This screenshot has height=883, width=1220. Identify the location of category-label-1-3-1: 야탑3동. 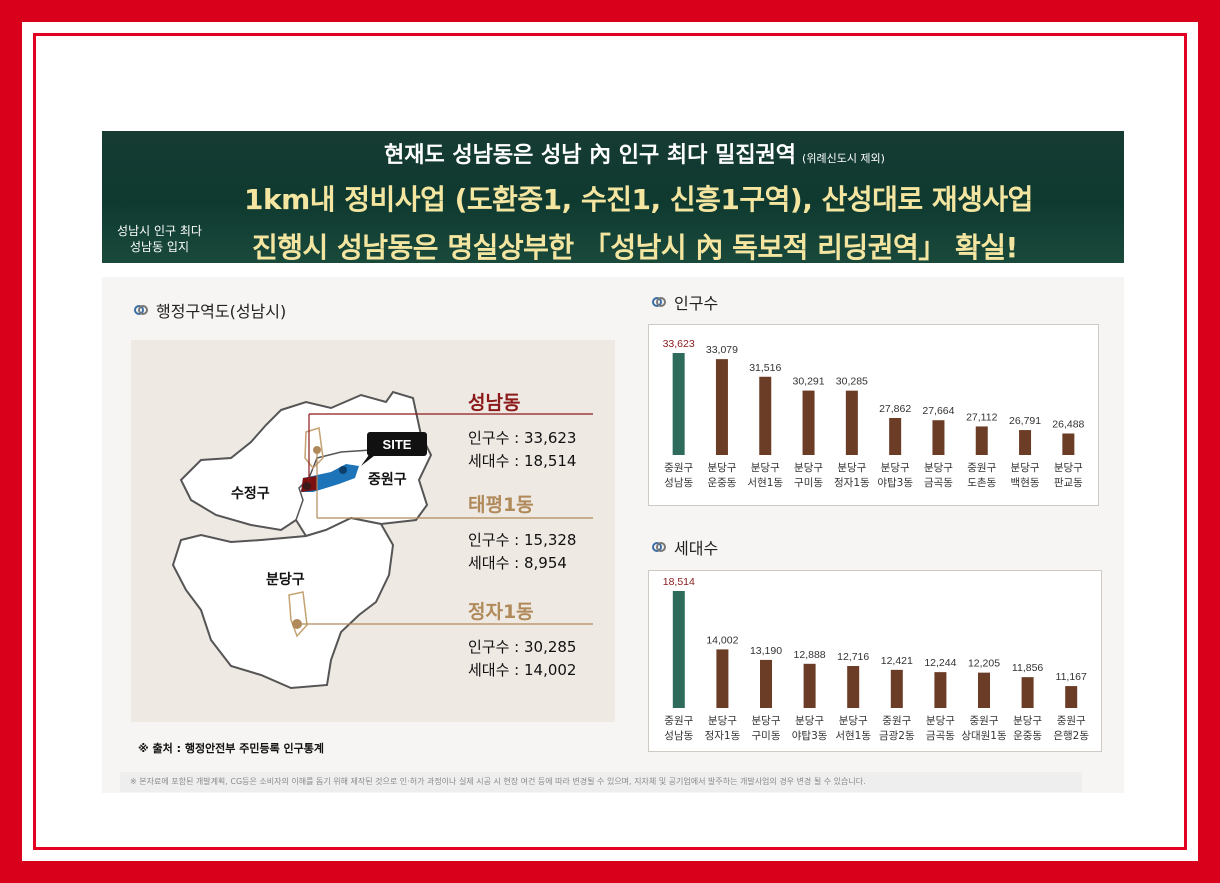
(810, 735).